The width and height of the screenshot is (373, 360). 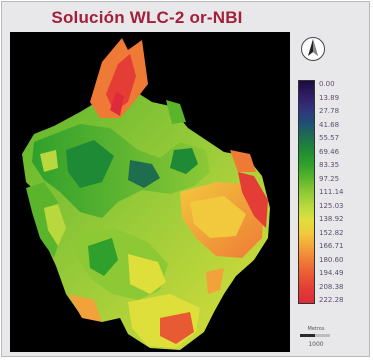 I want to click on scale-value-label: 1000, so click(x=316, y=344).